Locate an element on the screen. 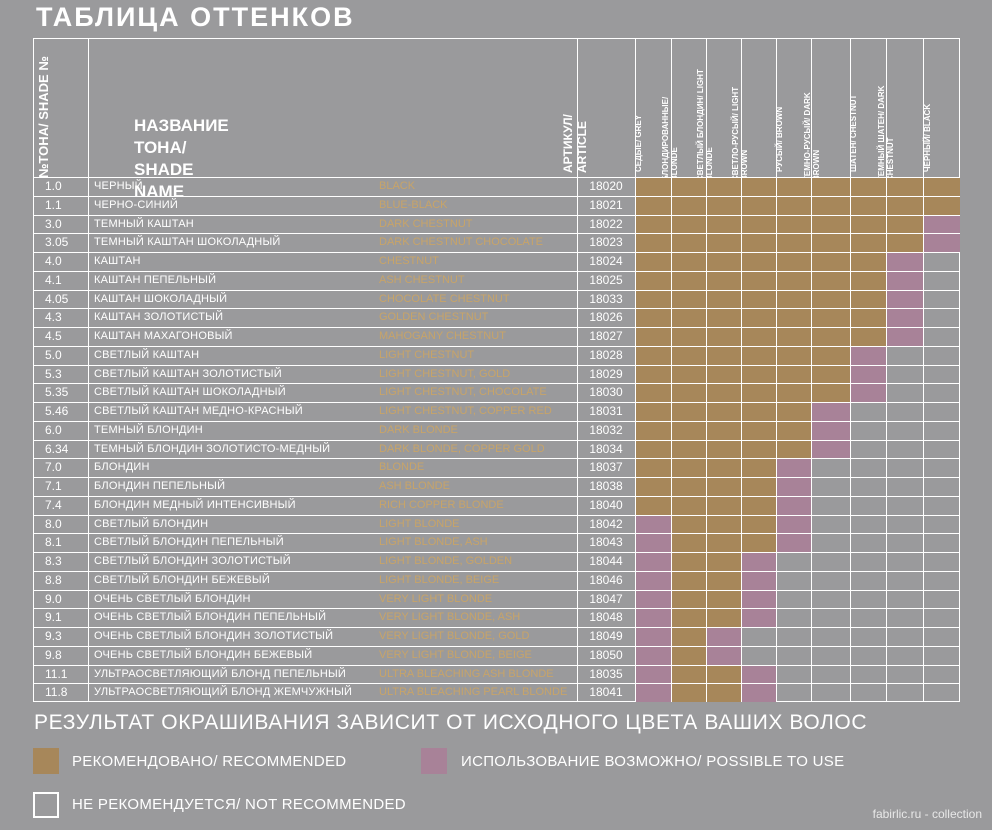  header-base-color-6: ШАТЕН/ CHESTNUT is located at coordinates (853, 133).